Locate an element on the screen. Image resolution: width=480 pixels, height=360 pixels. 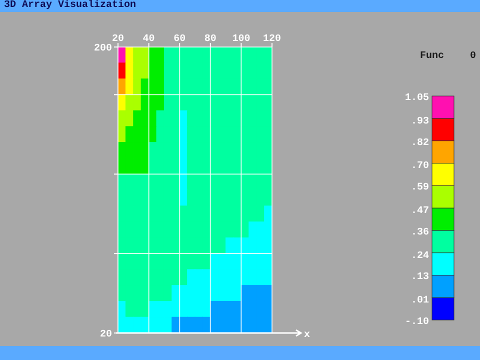
color-bar-label: .24 is located at coordinates (419, 256).